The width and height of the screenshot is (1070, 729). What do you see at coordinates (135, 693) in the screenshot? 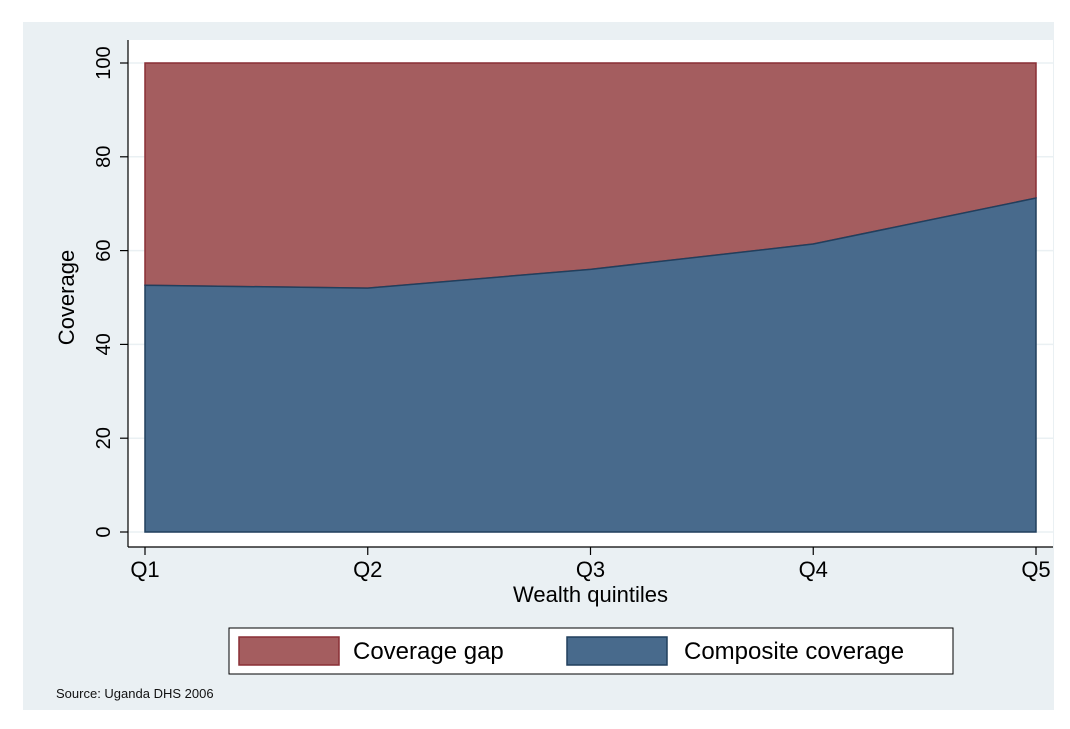
I see `source-note: Source: Uganda DHS 2006` at bounding box center [135, 693].